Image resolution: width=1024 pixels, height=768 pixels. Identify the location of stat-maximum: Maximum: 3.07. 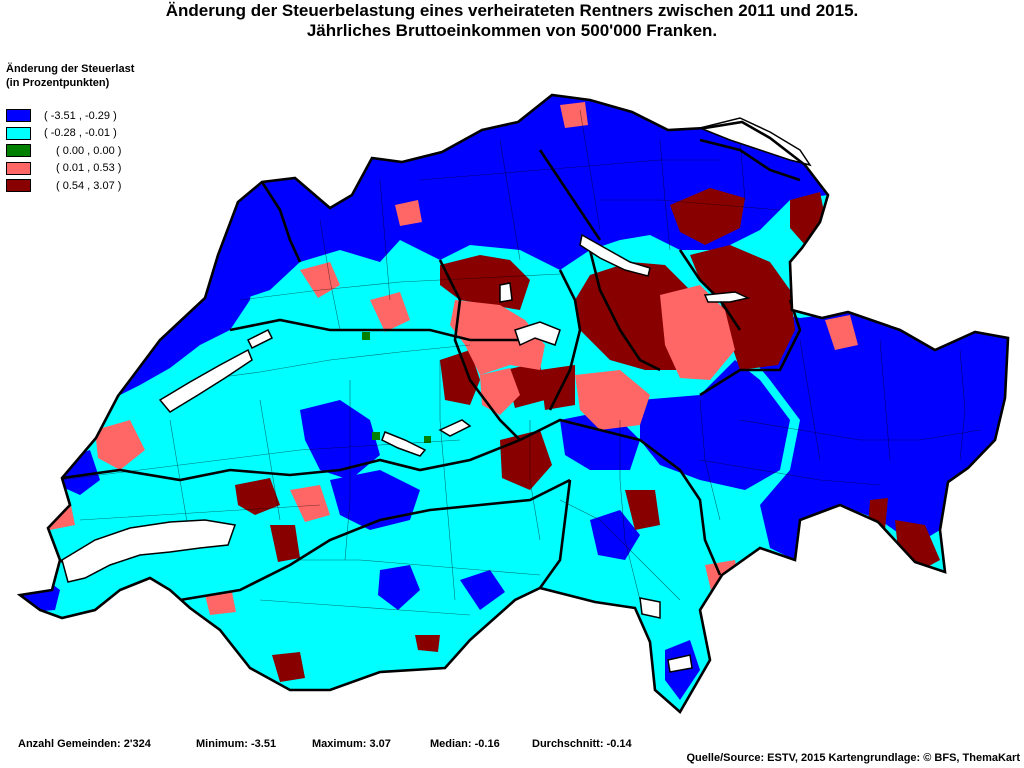
(351, 744).